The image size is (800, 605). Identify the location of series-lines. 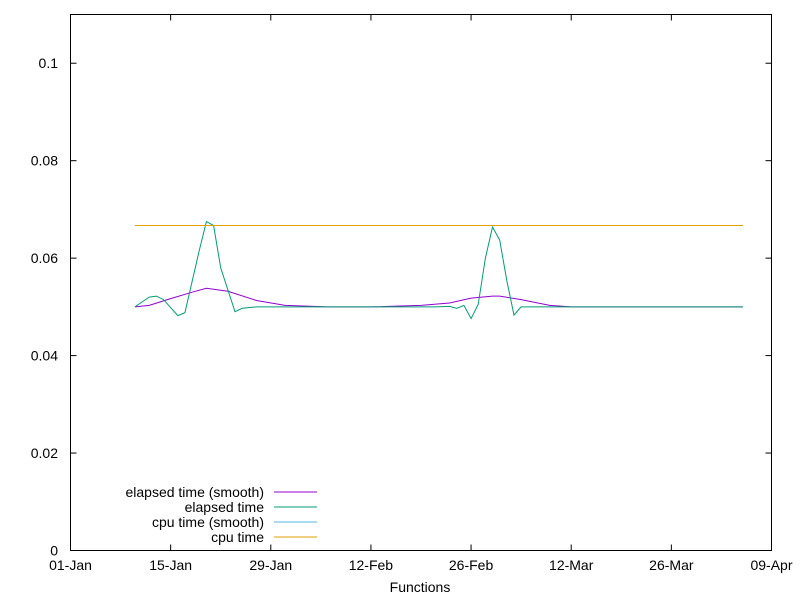
(438, 270).